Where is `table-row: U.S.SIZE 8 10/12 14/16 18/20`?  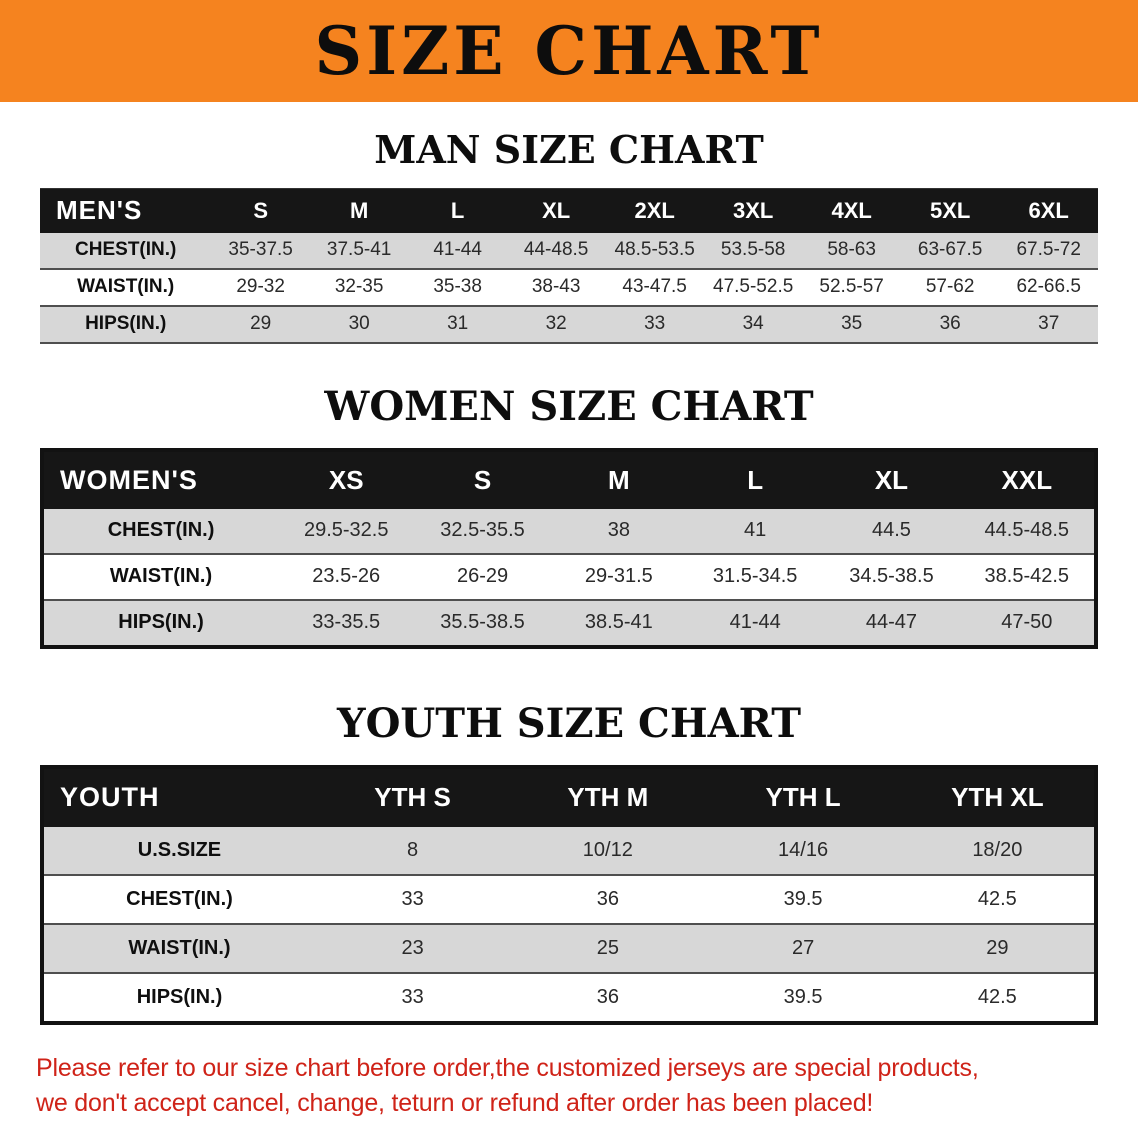 table-row: U.S.SIZE 8 10/12 14/16 18/20 is located at coordinates (569, 851).